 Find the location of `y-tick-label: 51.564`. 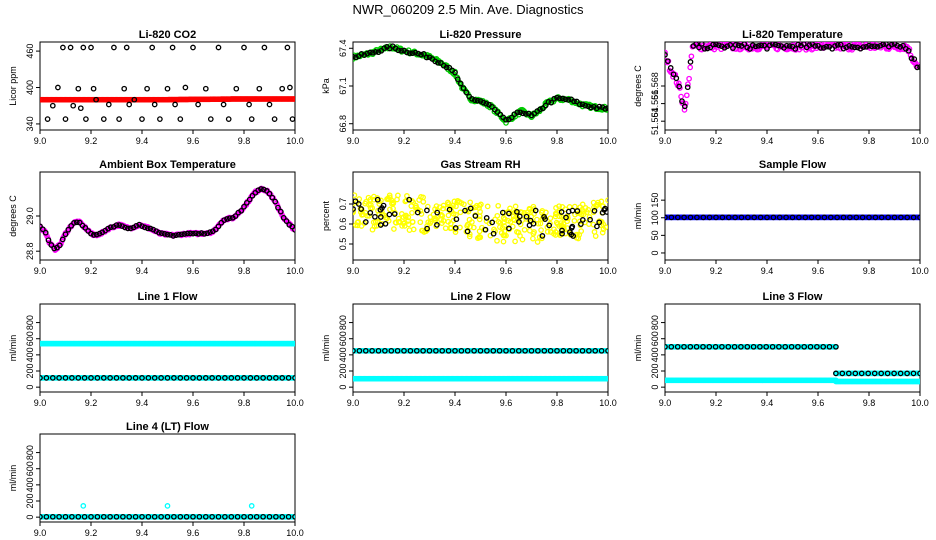

y-tick-label: 51.564 is located at coordinates (655, 121).